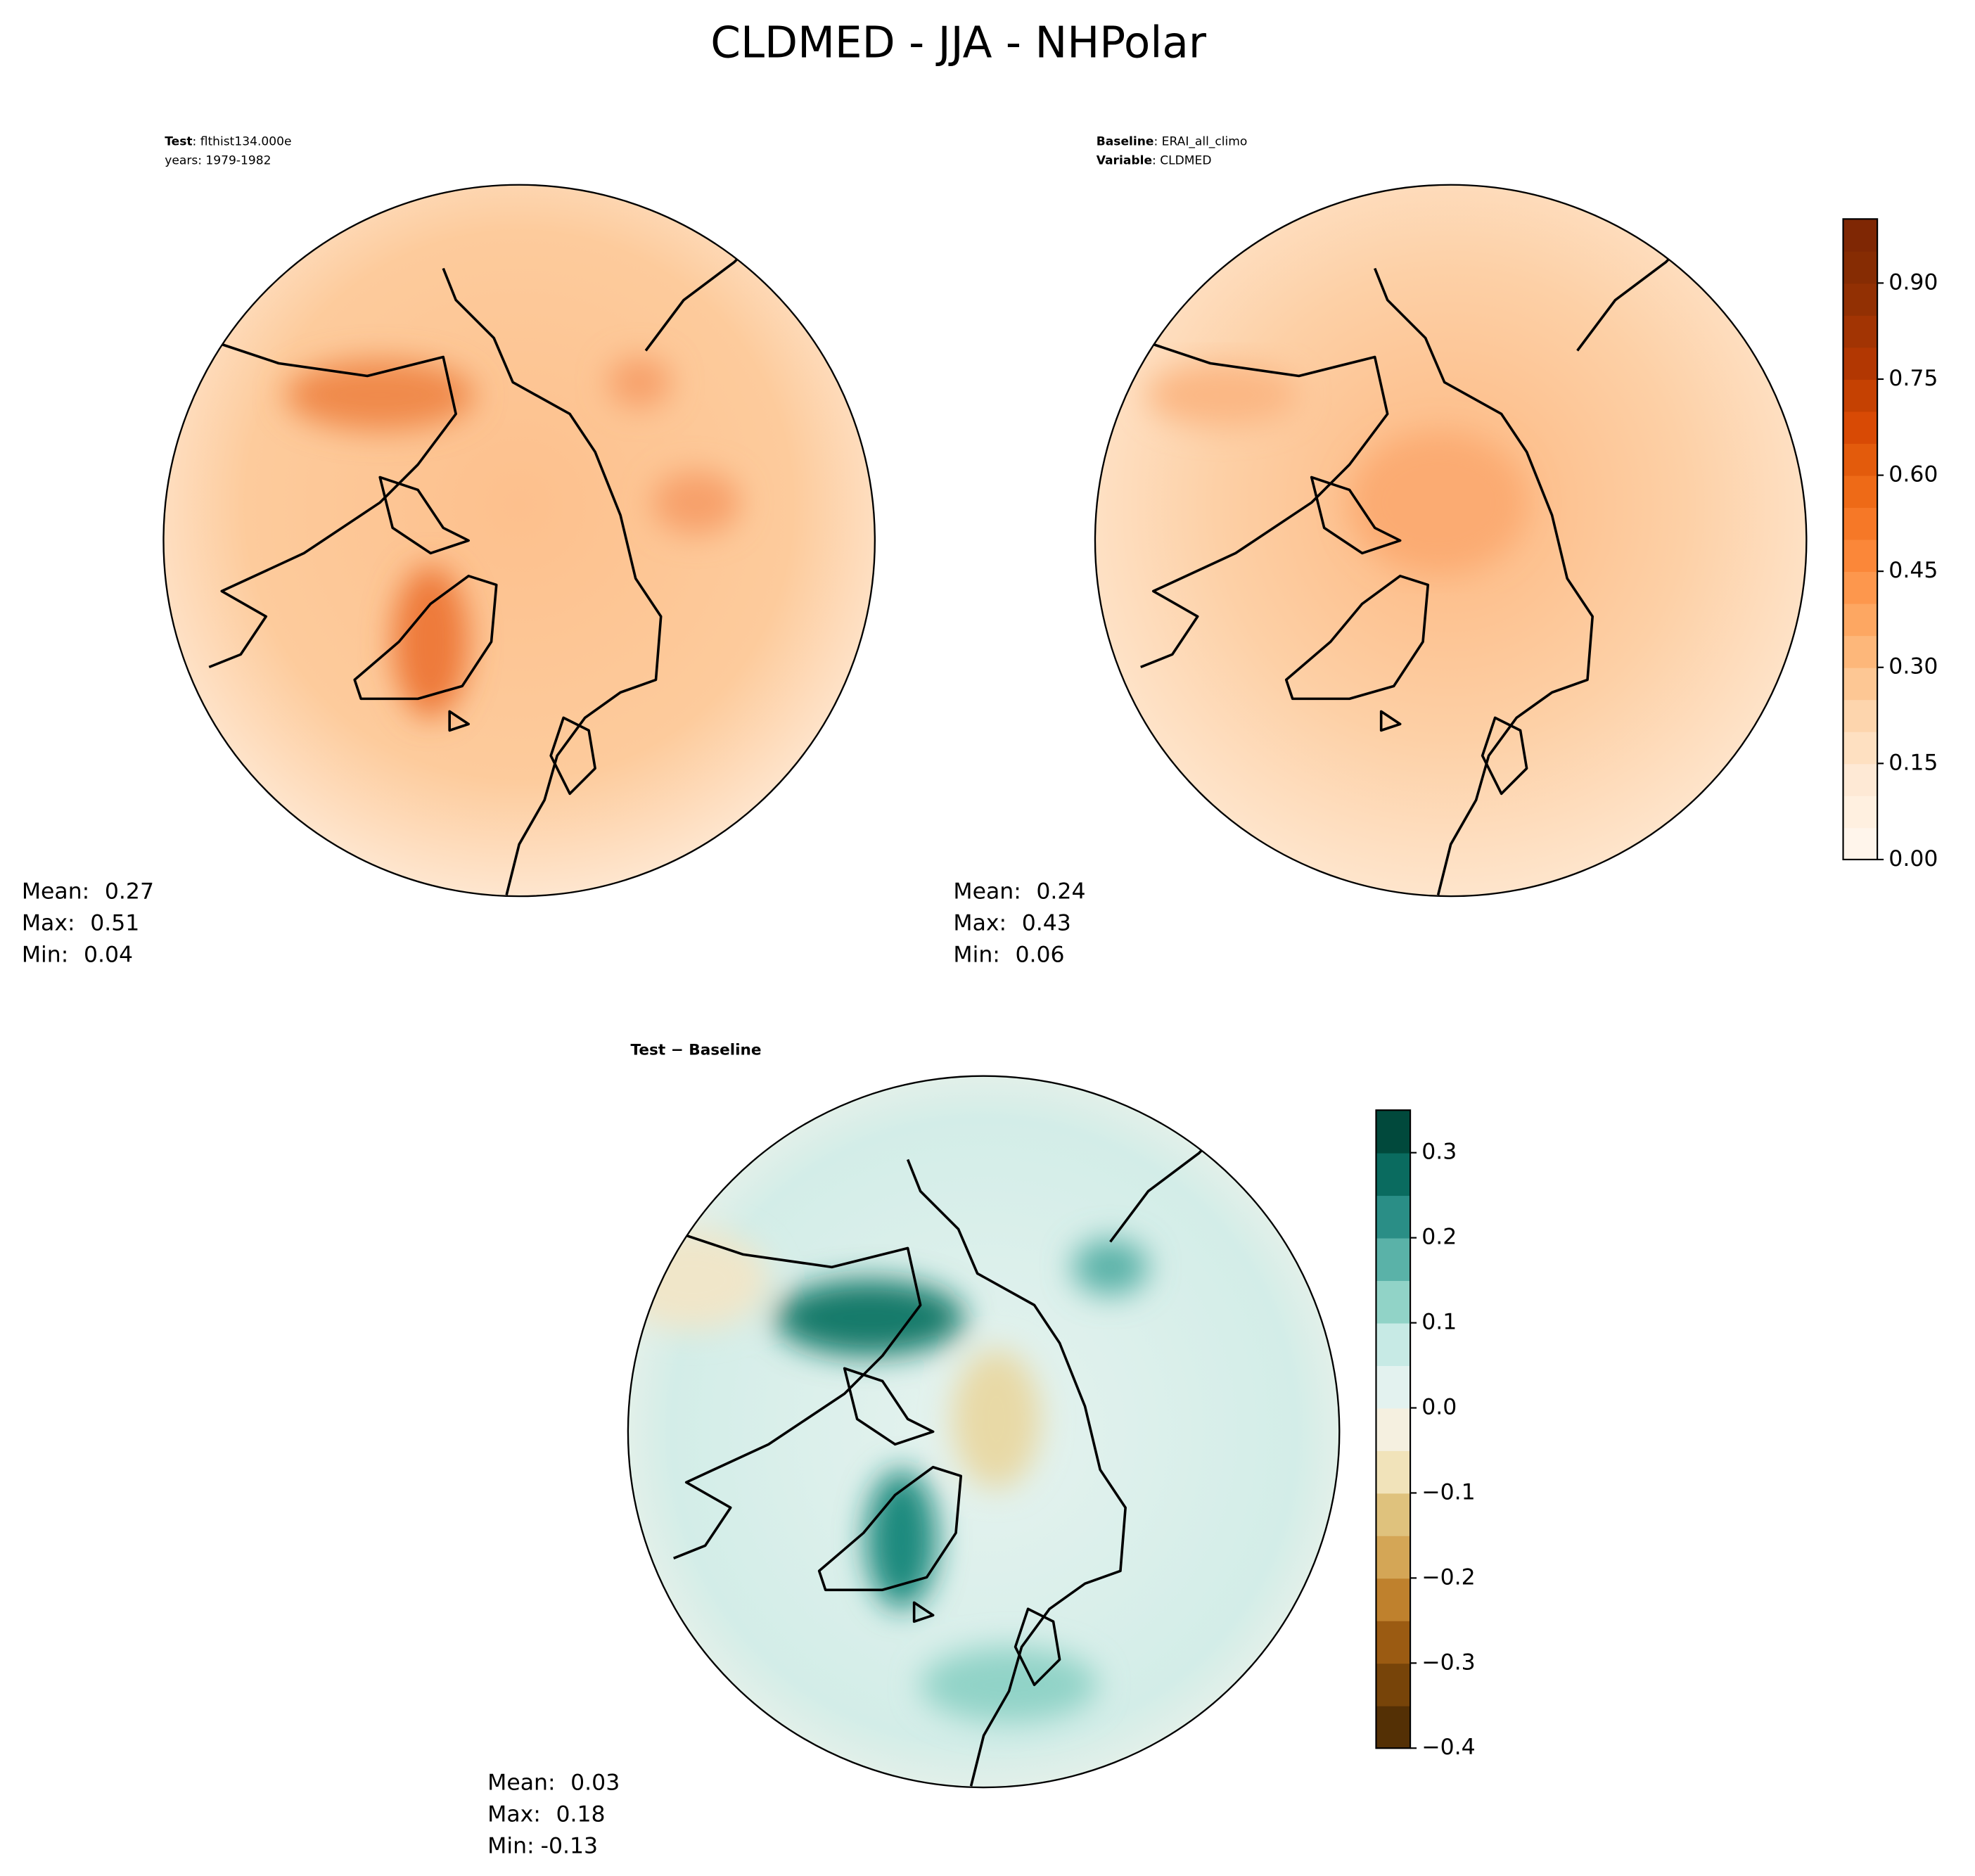 This screenshot has height=1876, width=1975. Describe the element at coordinates (1201, 142) in the screenshot. I see `header-text: : ERAI_all_climo` at that location.